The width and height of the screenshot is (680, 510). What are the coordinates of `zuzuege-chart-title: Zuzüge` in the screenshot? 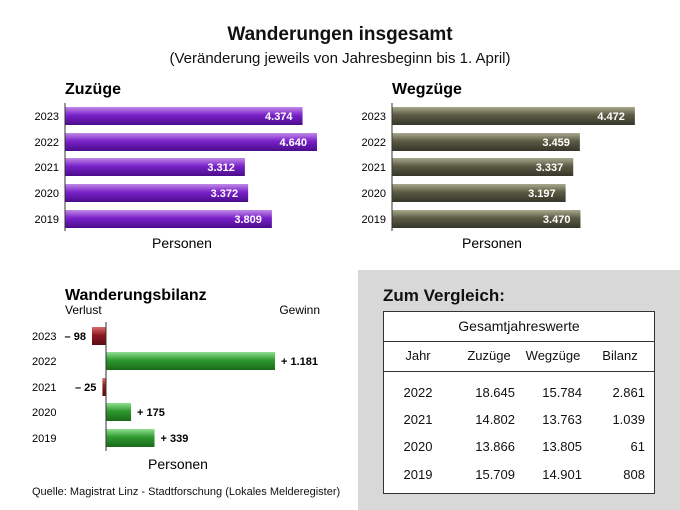 It's located at (93, 89).